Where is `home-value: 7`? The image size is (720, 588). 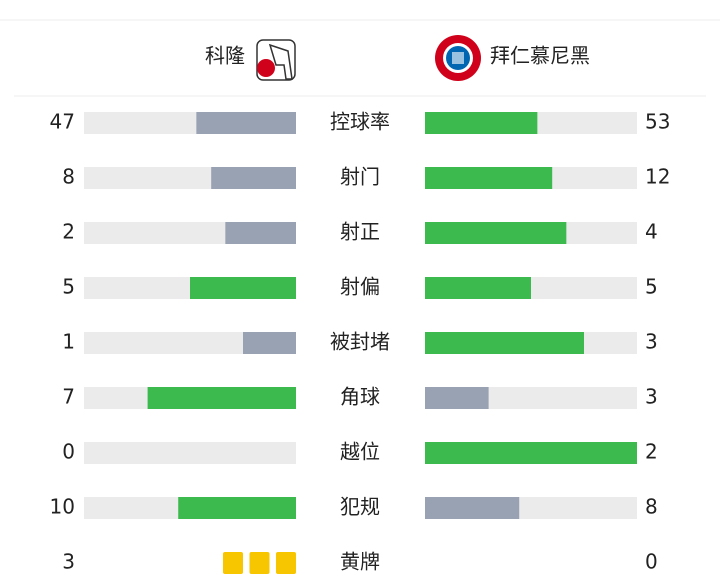 home-value: 7 is located at coordinates (68, 397).